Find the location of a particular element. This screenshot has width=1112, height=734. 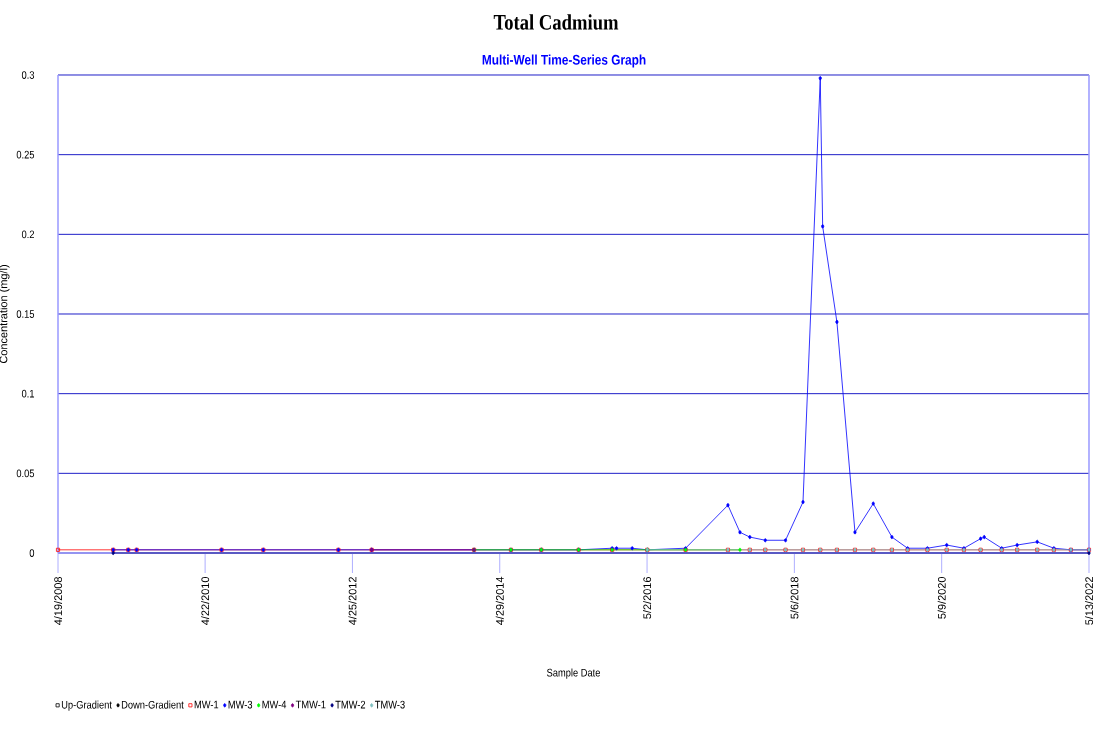

y-tick-label: 0.1 is located at coordinates (28, 393).